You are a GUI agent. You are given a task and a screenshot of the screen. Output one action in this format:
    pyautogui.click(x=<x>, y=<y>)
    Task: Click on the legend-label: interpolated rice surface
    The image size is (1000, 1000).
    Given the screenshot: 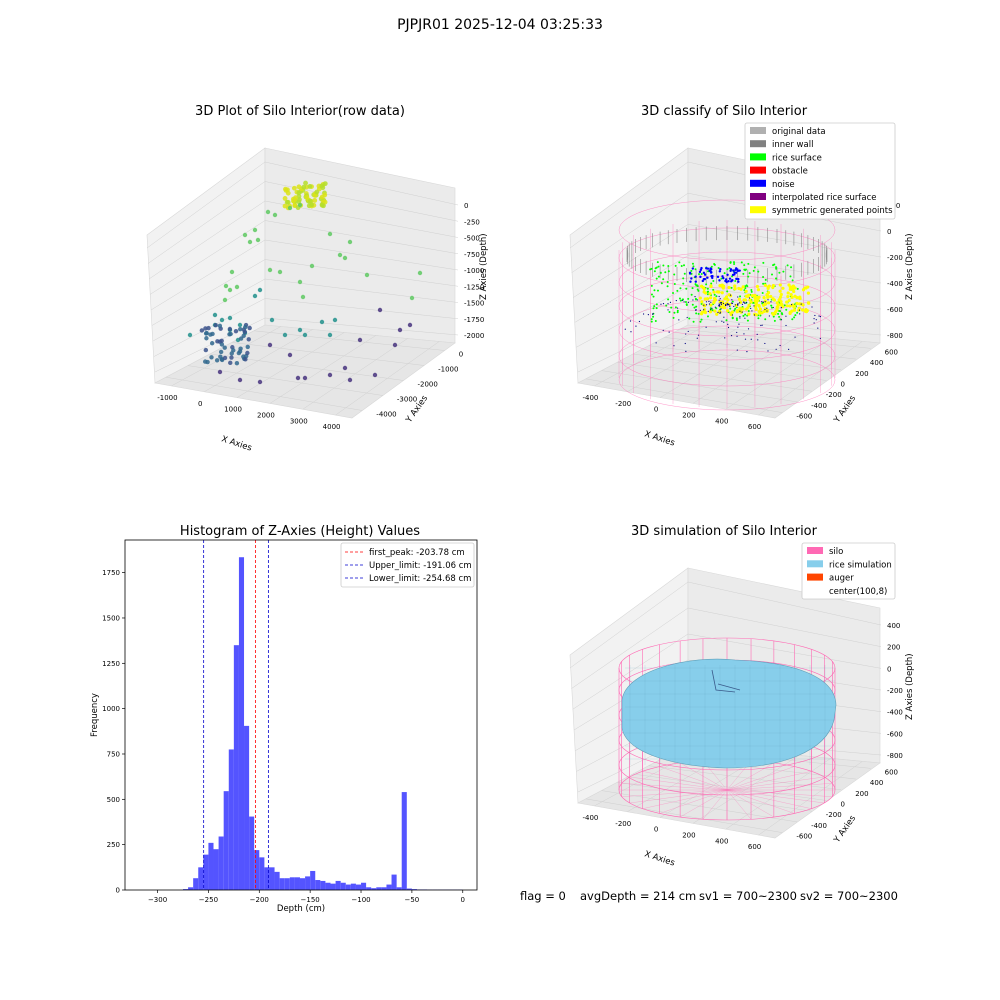 What is the action you would take?
    pyautogui.click(x=824, y=198)
    